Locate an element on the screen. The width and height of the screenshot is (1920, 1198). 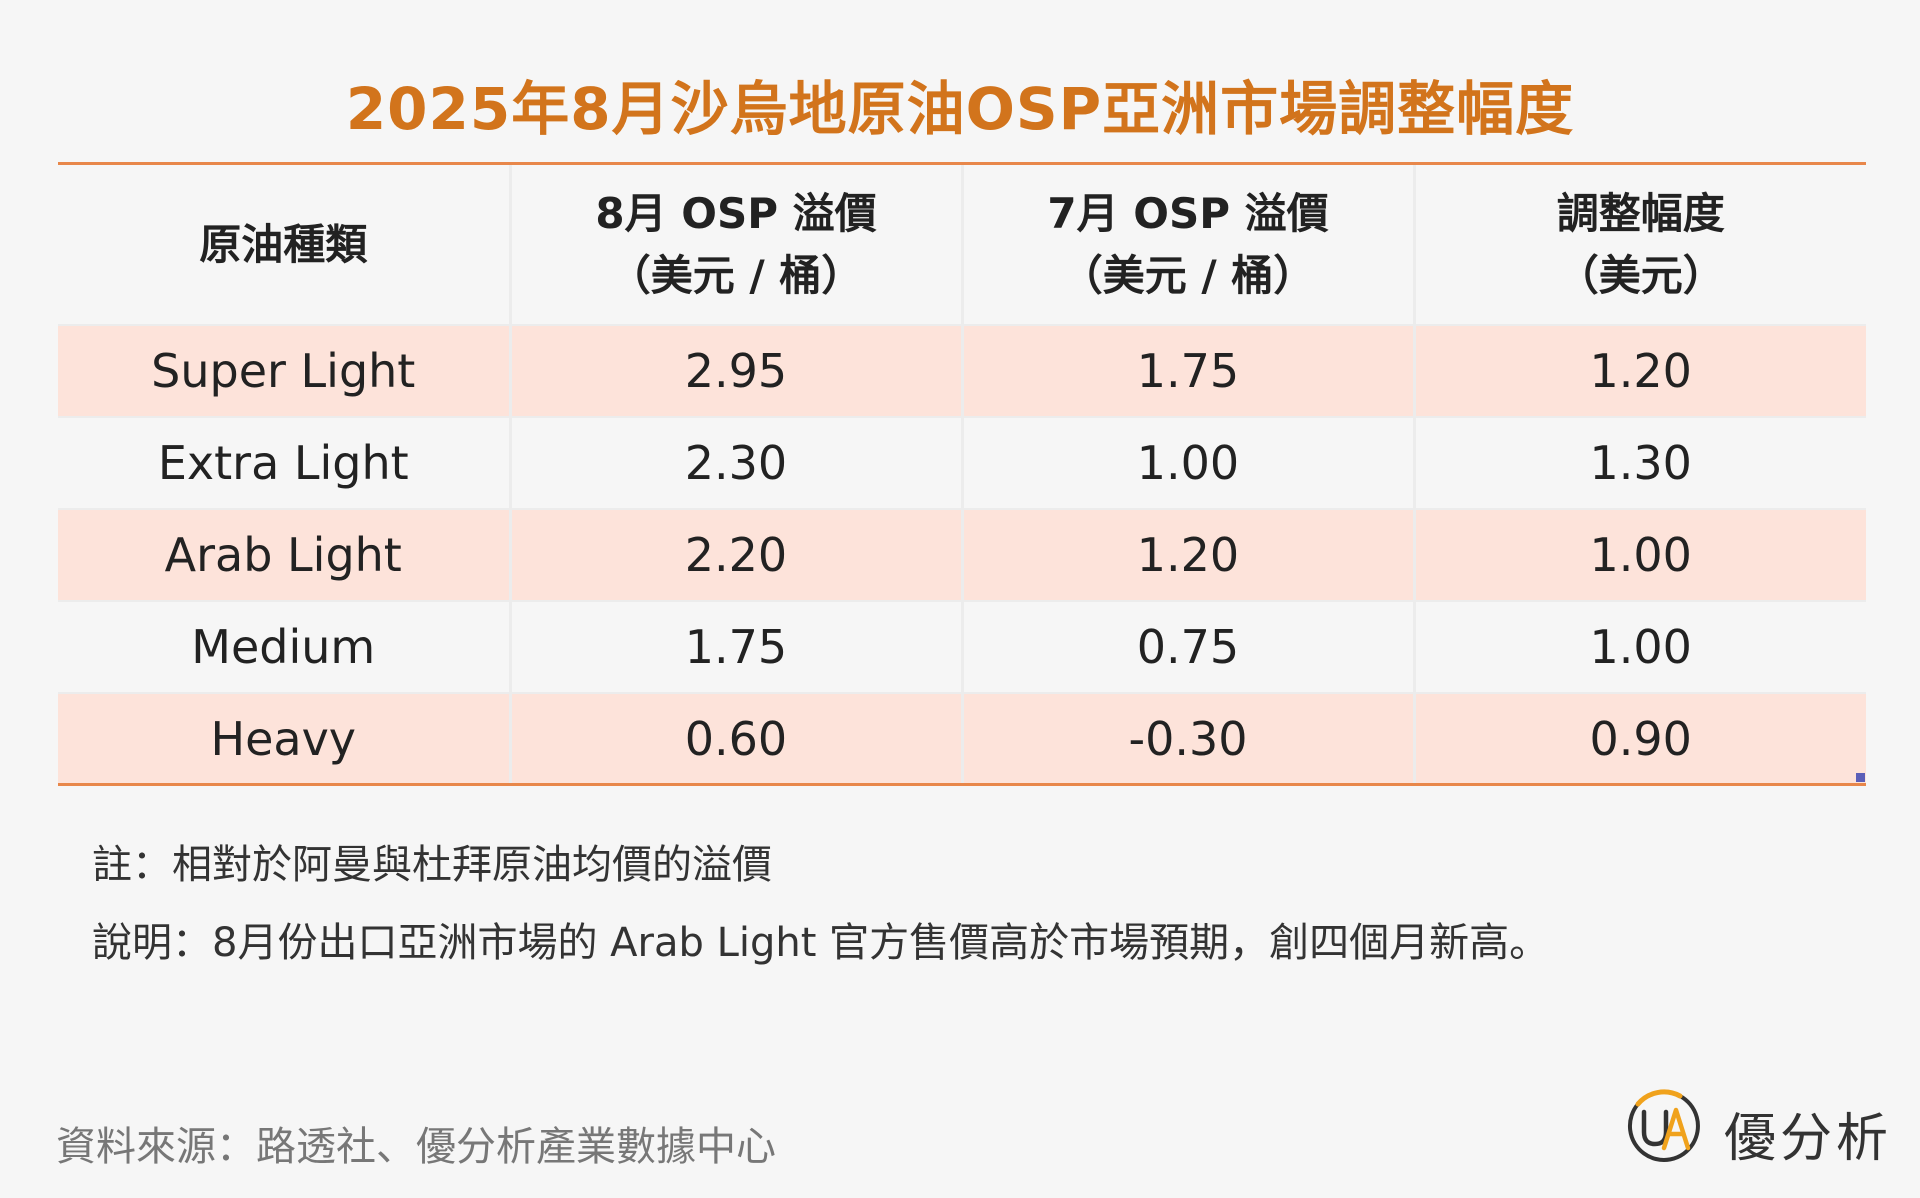
cell-grade: Heavy is located at coordinates (284, 738).